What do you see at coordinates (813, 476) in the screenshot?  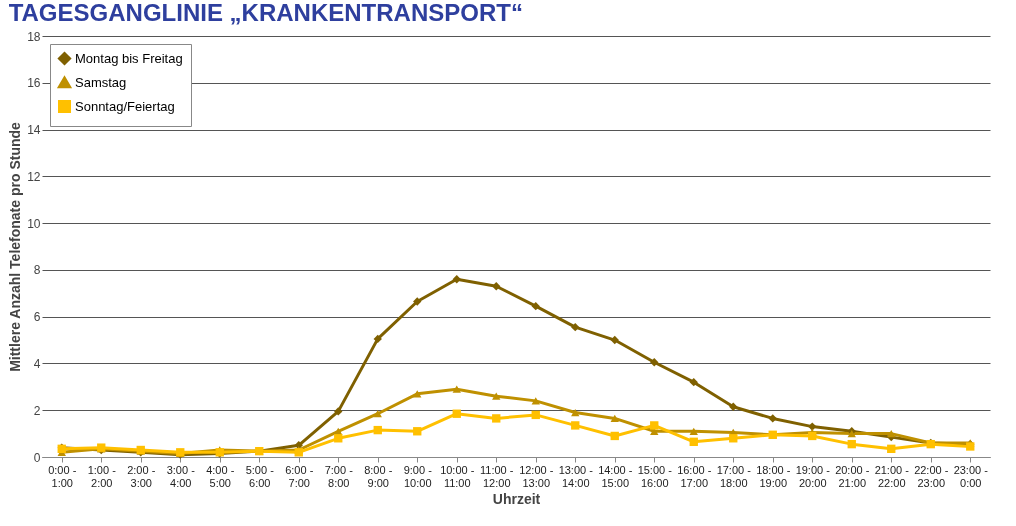 I see `x-tick-label: 19:00 - 20:00` at bounding box center [813, 476].